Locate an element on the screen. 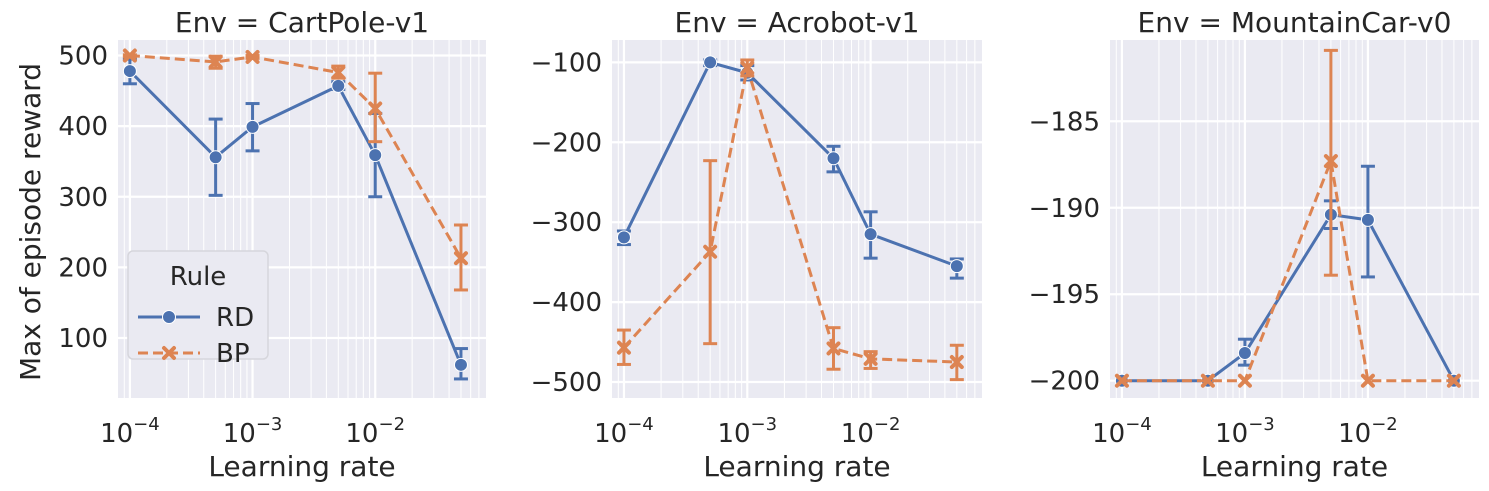 The height and width of the screenshot is (491, 1489). y-tick-label: −400 is located at coordinates (566, 303).